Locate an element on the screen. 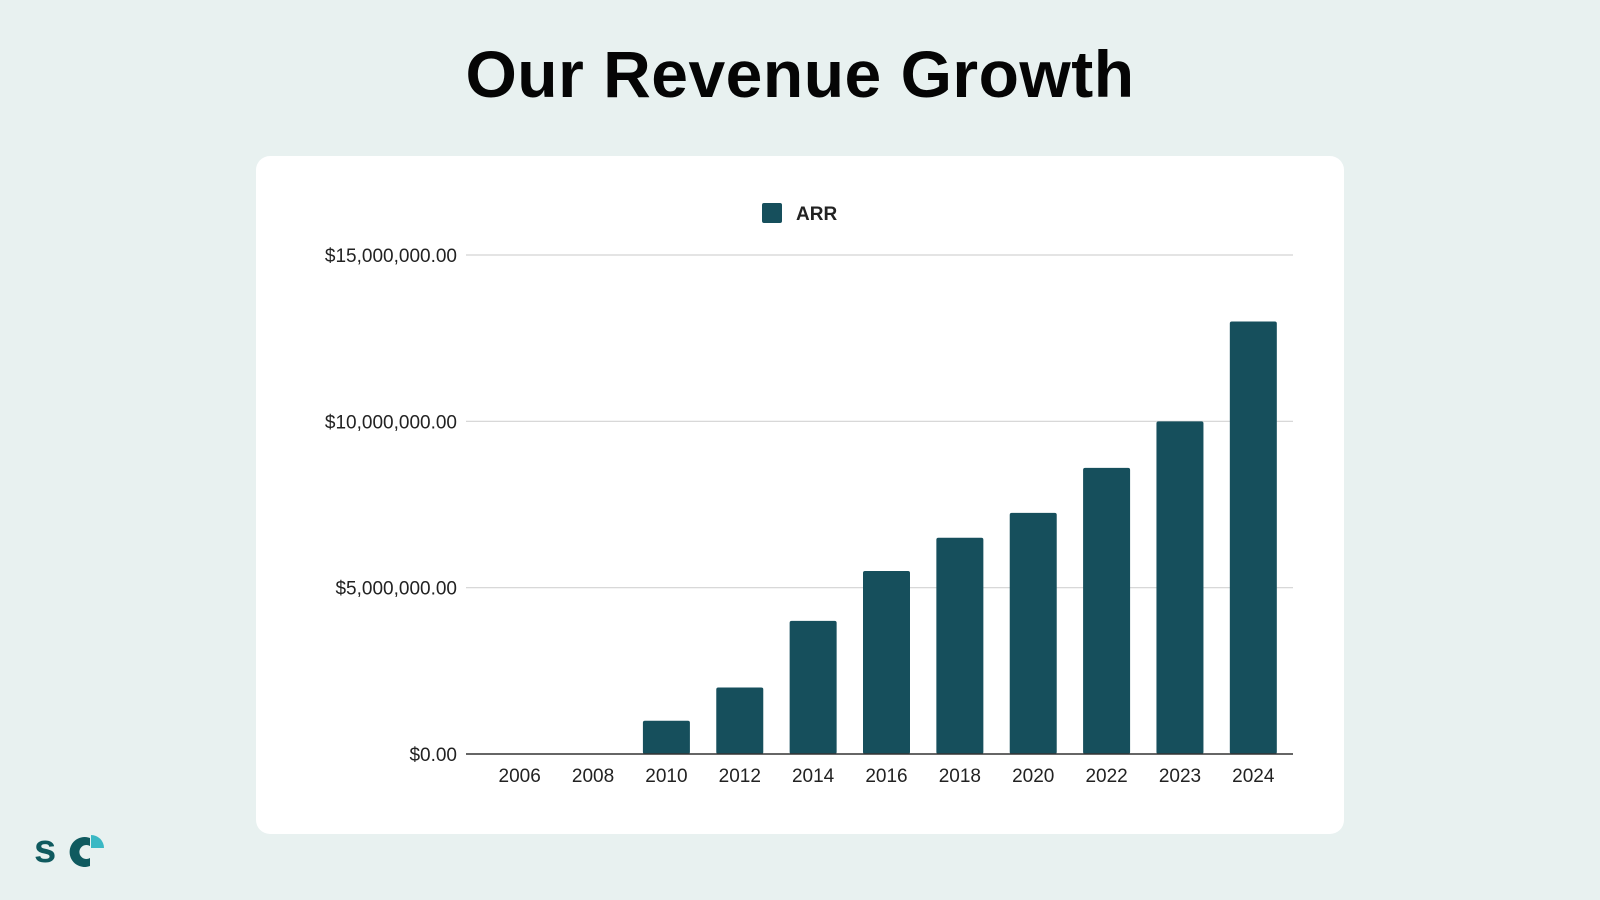  bar-2023 is located at coordinates (1180, 587).